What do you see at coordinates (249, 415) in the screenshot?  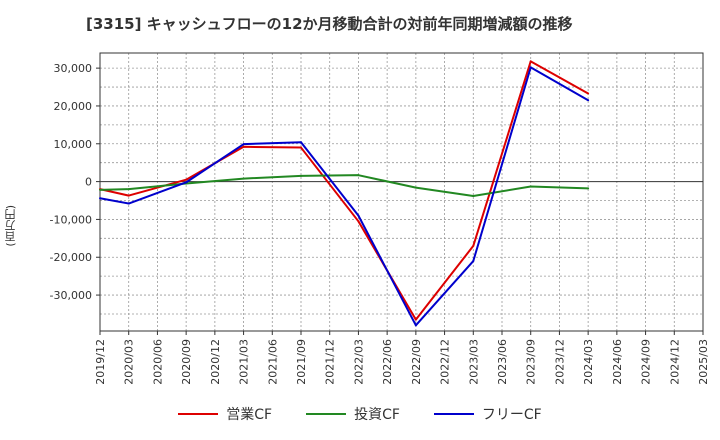 I see `legend-label-operating: 営業CF` at bounding box center [249, 415].